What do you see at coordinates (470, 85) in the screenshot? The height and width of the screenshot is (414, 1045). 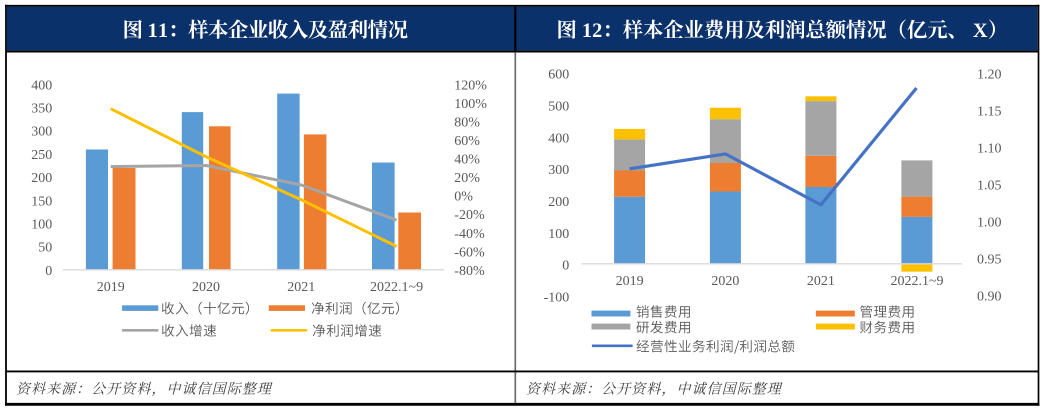 I see `svg-text: 120%` at bounding box center [470, 85].